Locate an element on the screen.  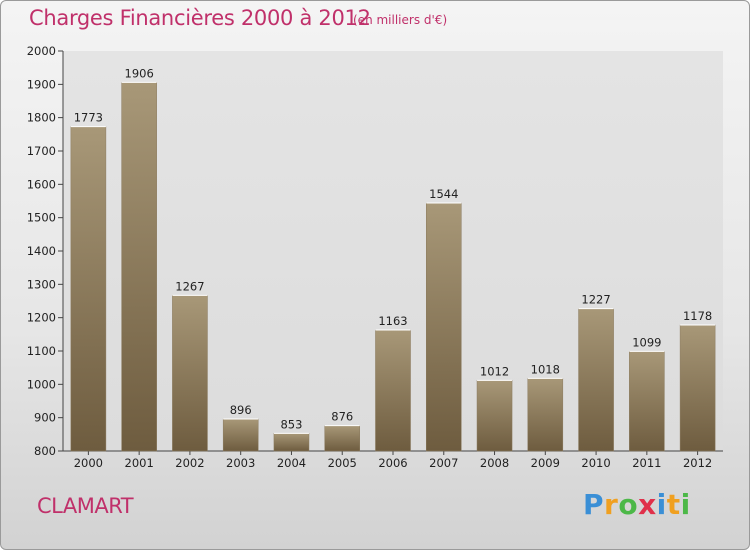
data-label-2007: 1544 is located at coordinates (443, 194).